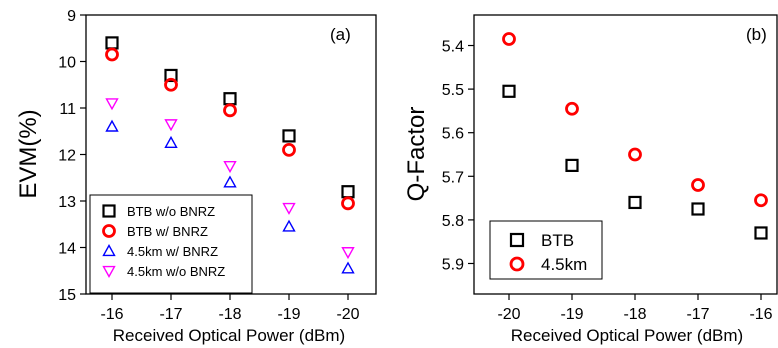  Describe the element at coordinates (453, 177) in the screenshot. I see `y-tick-label: 5.7` at that location.